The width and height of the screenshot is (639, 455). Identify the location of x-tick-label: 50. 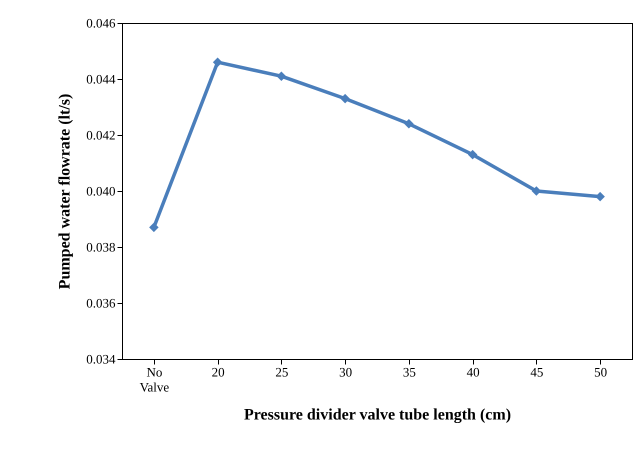
(601, 372).